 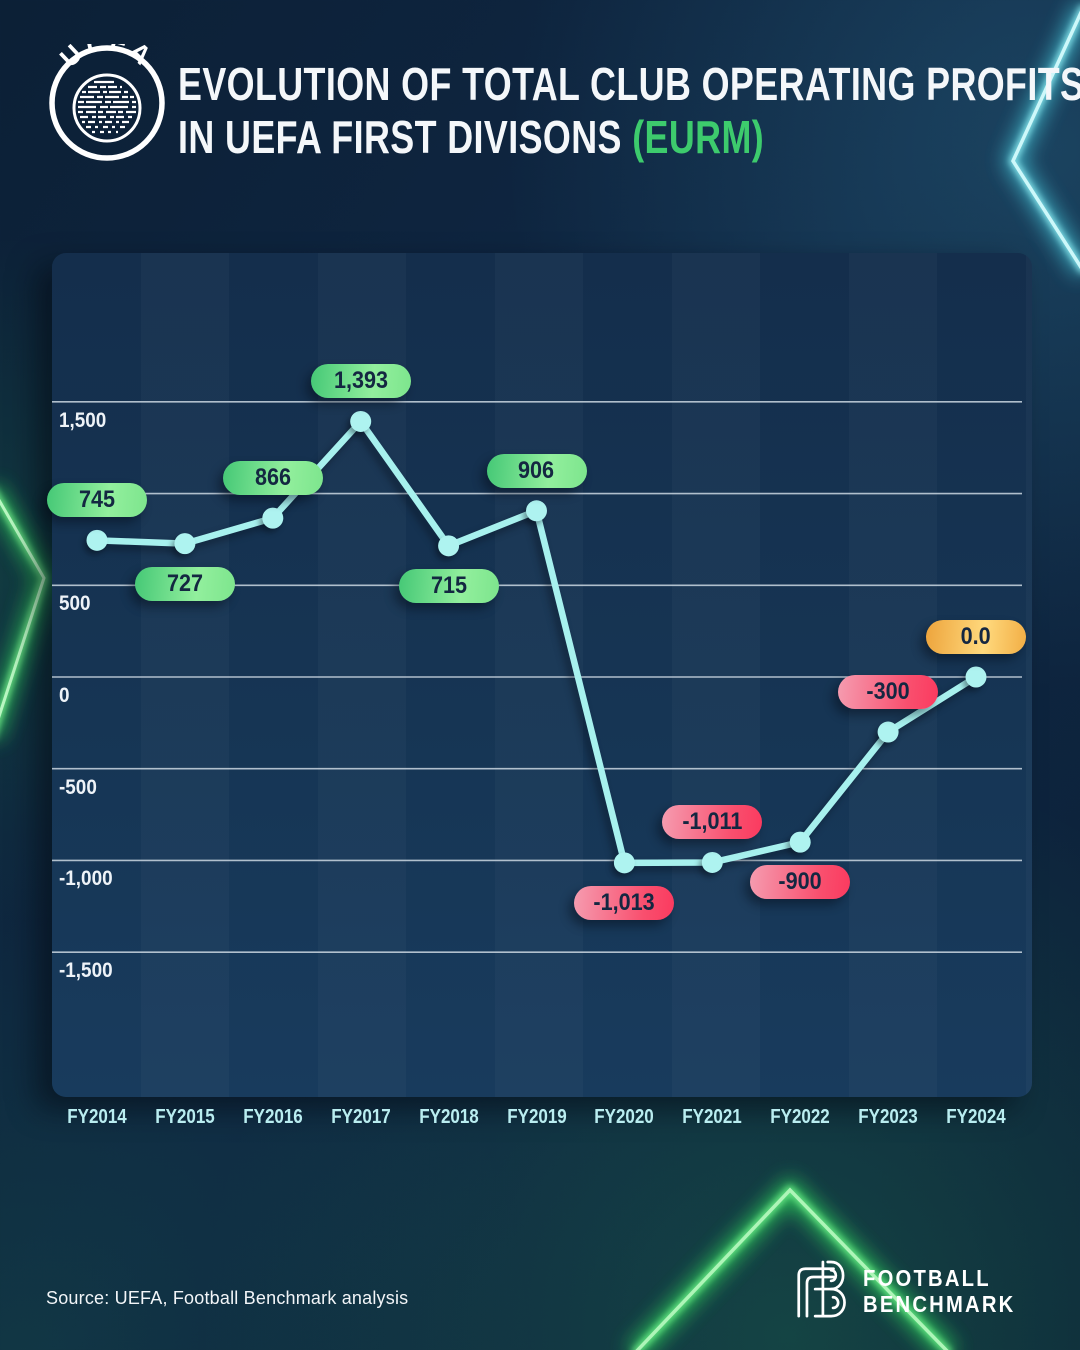 What do you see at coordinates (976, 677) in the screenshot?
I see `data-point-FY2024` at bounding box center [976, 677].